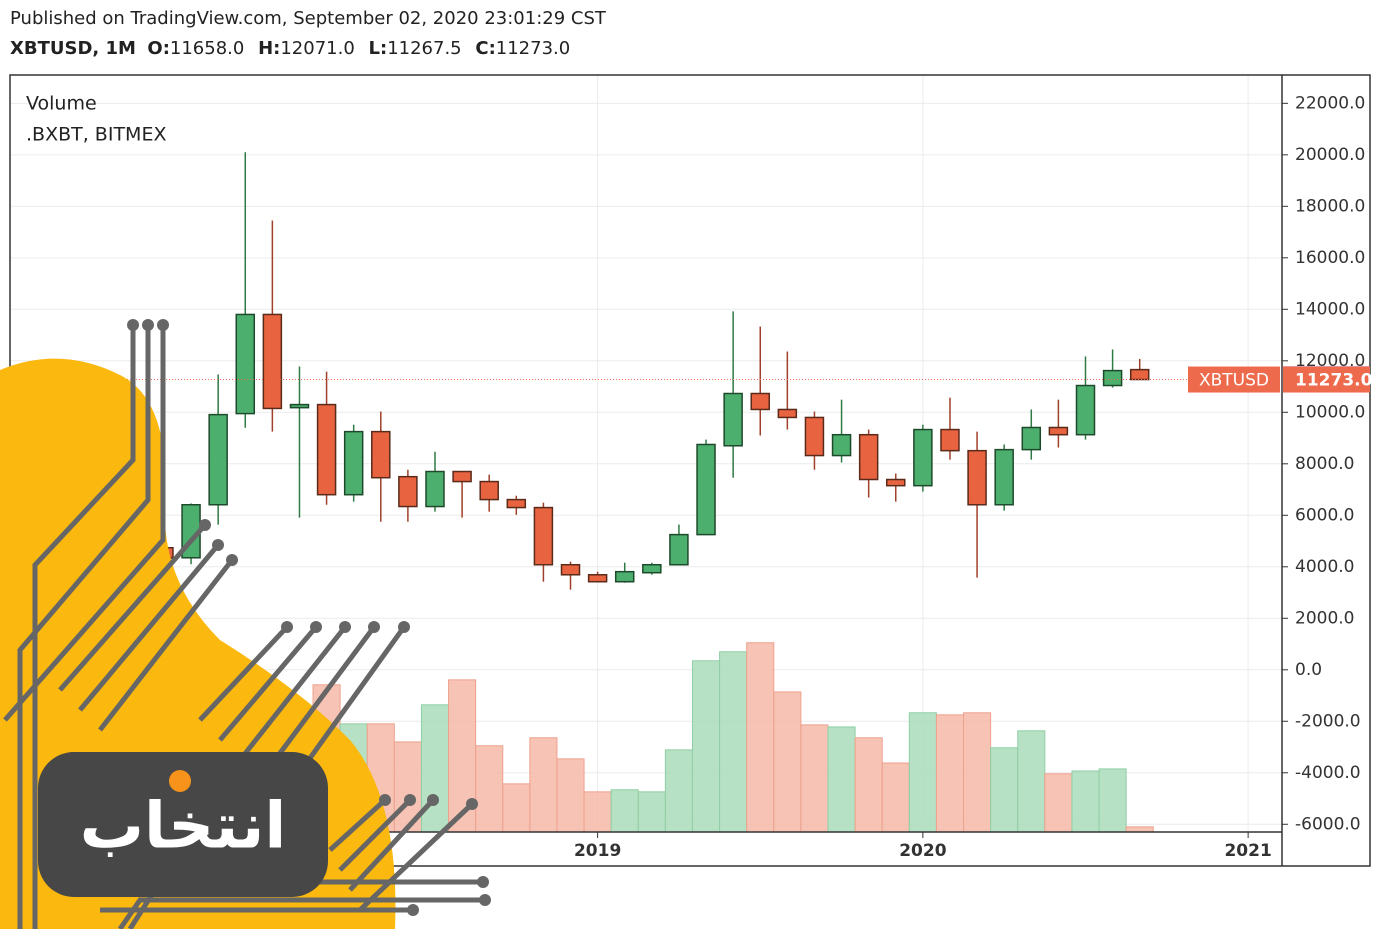 The width and height of the screenshot is (1383, 929). I want to click on ohlc-key: O:, so click(158, 48).